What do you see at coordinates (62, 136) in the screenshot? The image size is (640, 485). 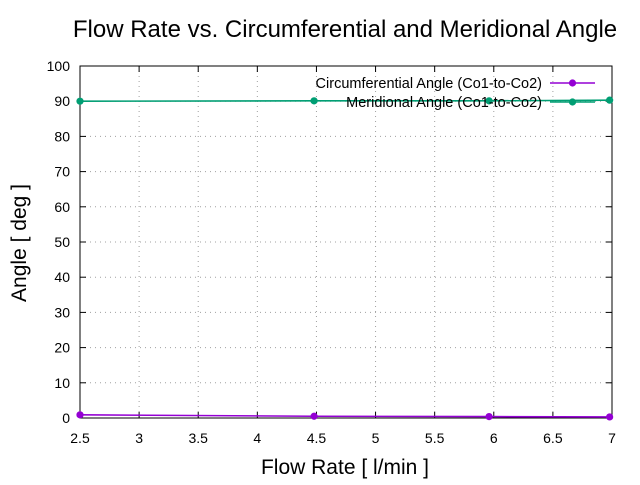 I see `y-tick-label: 80` at bounding box center [62, 136].